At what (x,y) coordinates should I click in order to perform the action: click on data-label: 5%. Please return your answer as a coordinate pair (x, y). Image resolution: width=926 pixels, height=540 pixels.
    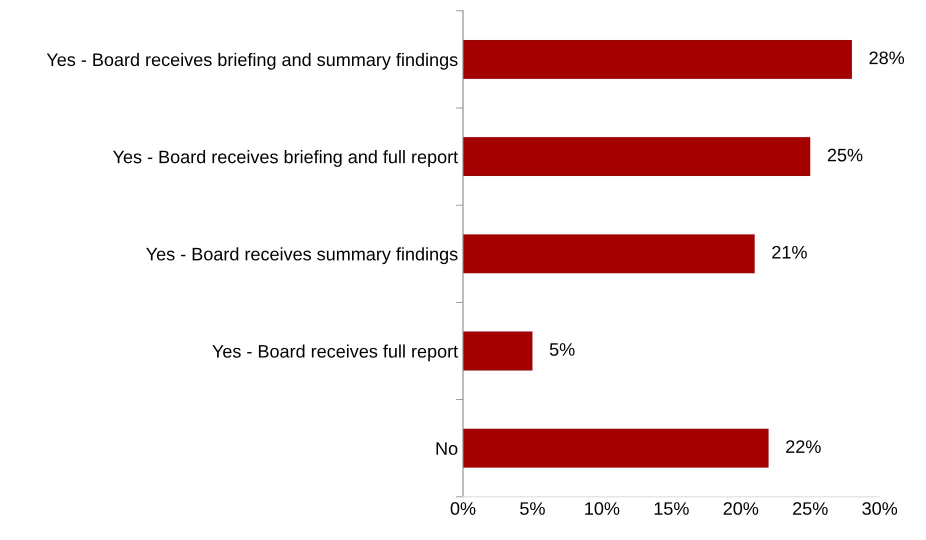
    Looking at the image, I should click on (562, 349).